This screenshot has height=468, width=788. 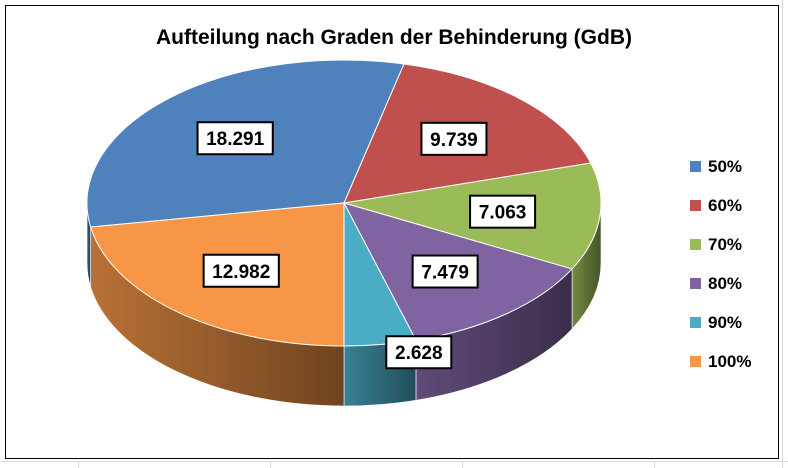 I want to click on data-label-text: 12.982, so click(x=241, y=272).